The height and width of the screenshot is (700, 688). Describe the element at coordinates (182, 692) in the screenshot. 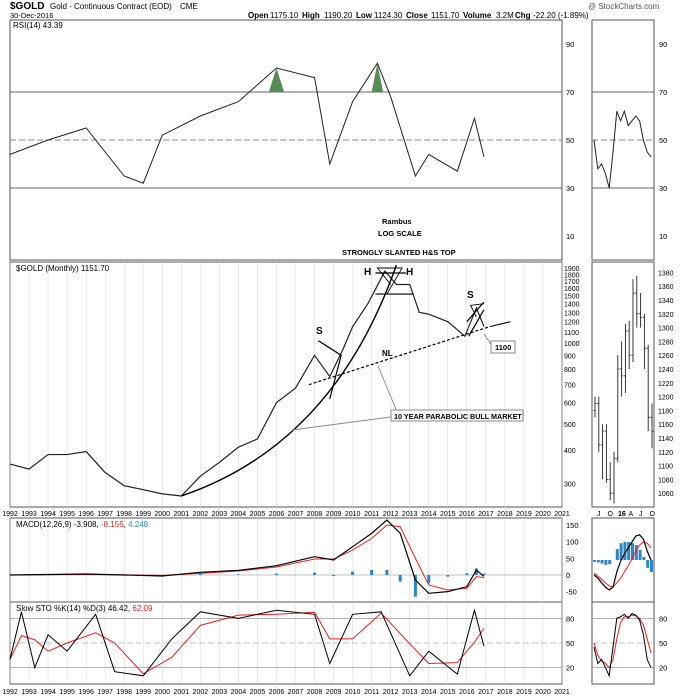

I see `year-tick-bottom-2001: 2001` at that location.